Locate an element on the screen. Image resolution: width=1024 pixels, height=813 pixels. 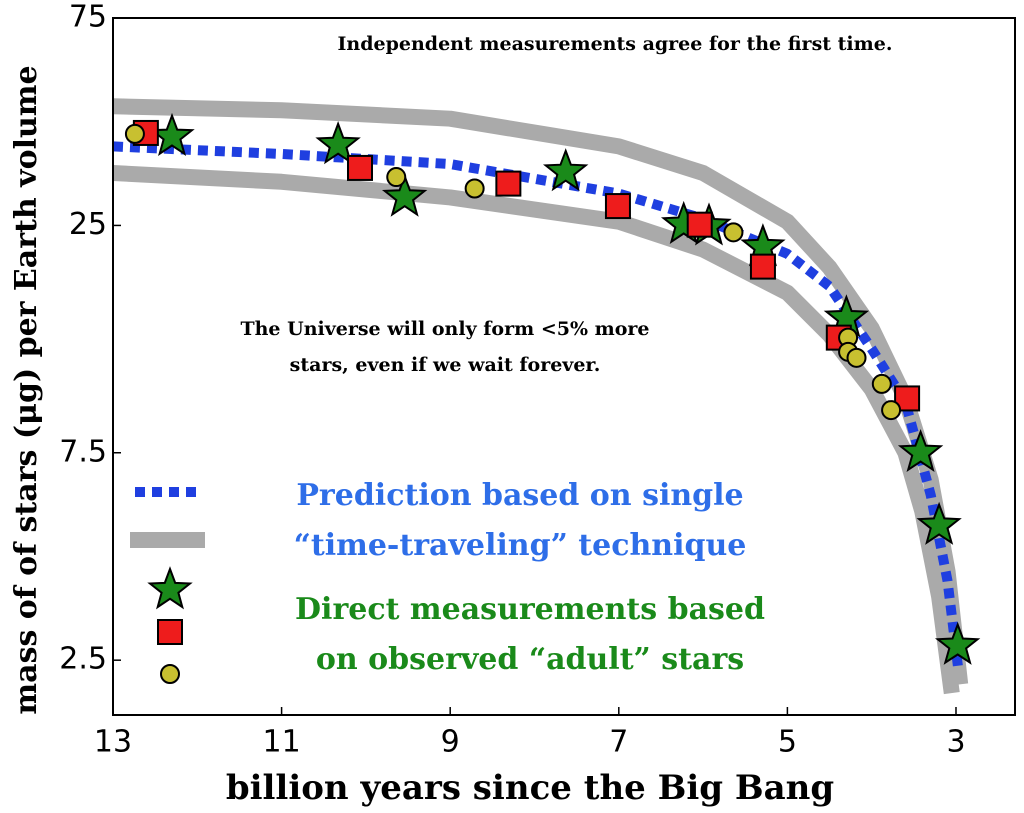
legend-label: “time-traveling” technique is located at coordinates (520, 545).